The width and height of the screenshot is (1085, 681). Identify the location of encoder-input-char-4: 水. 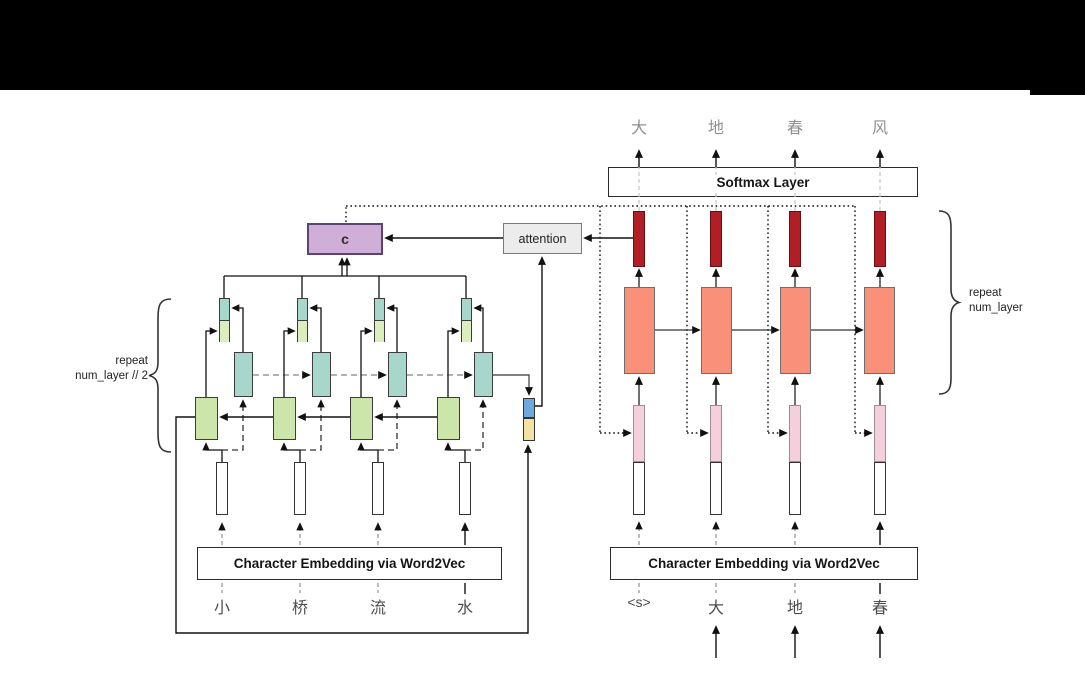
(464, 608).